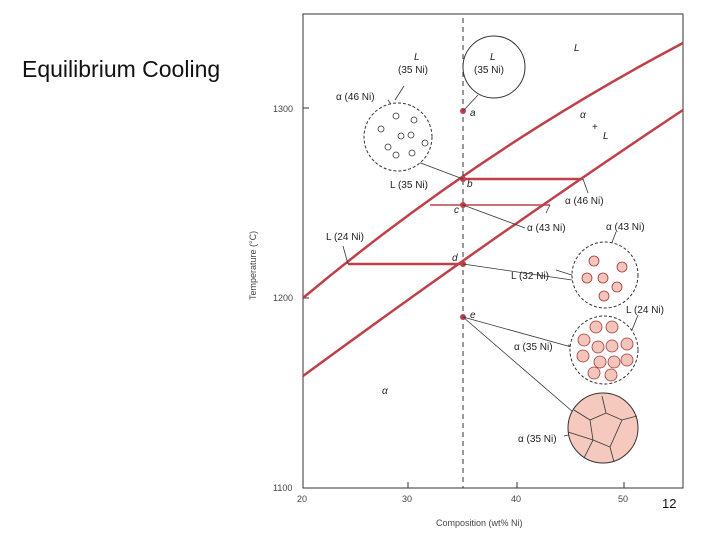  I want to click on circle-b-L: L, so click(417, 57).